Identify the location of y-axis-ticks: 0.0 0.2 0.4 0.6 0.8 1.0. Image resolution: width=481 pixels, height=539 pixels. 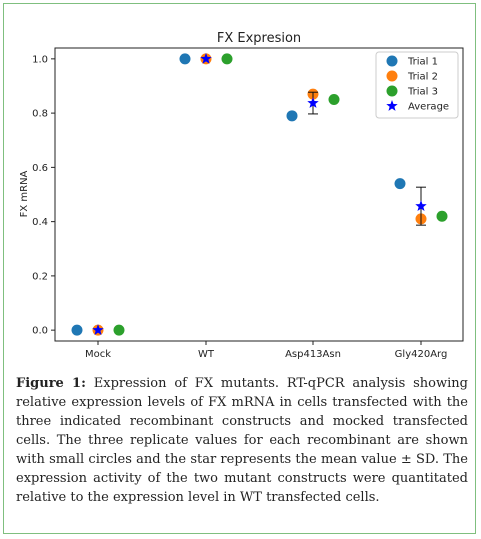
(43, 195).